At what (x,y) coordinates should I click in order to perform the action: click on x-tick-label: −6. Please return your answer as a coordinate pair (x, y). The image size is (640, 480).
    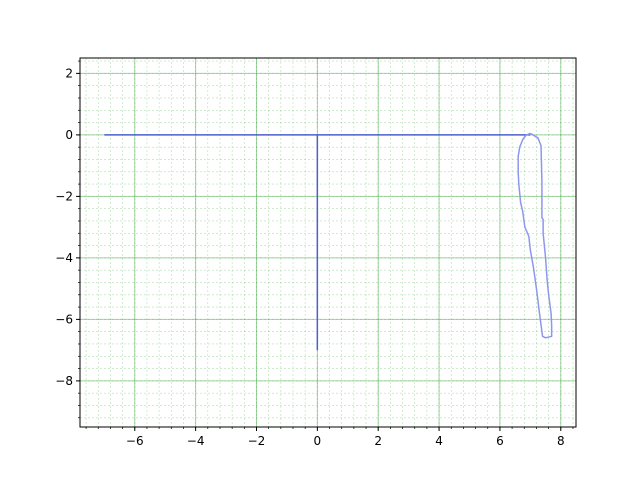
    Looking at the image, I should click on (135, 441).